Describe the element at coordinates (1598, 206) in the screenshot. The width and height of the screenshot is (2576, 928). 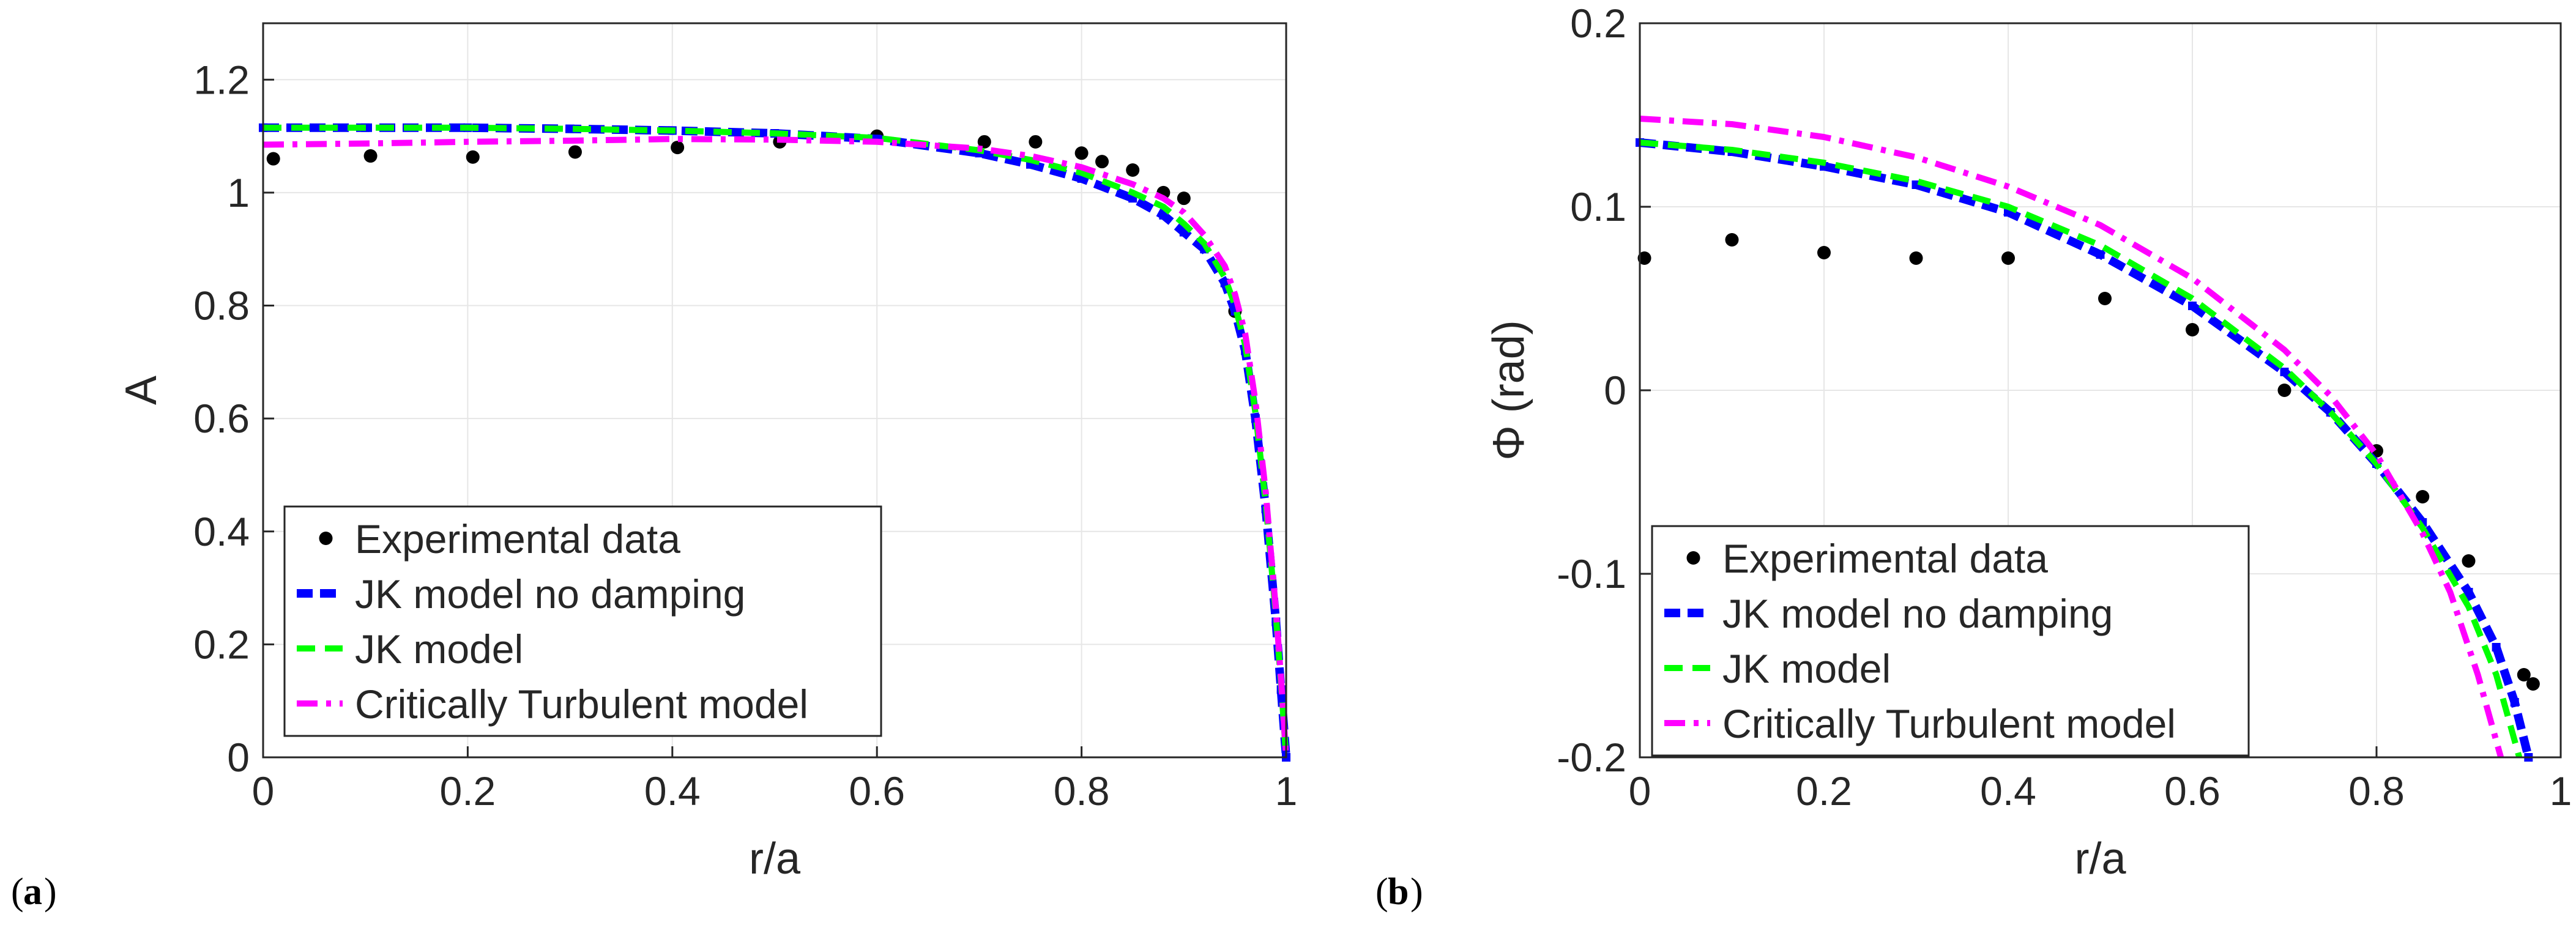
I see `y-tick-label: 0.1` at that location.